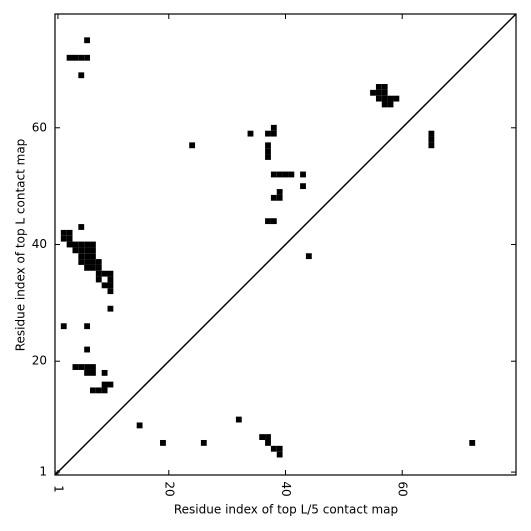 The width and height of the screenshot is (531, 531). I want to click on y-tick-label: 20, so click(39, 361).